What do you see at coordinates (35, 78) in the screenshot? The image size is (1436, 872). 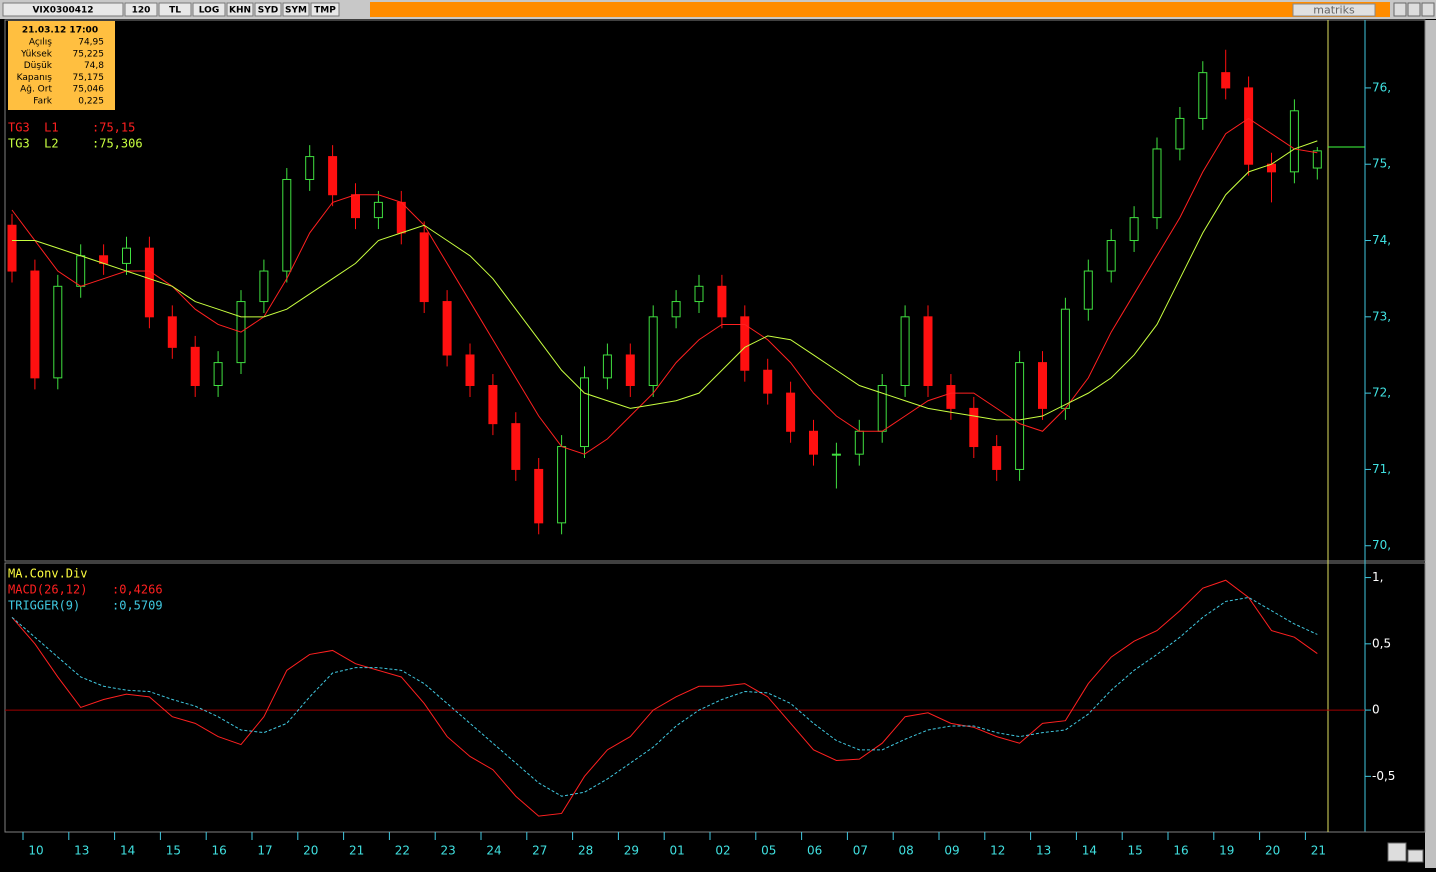 I see `info-label: Kapanış` at bounding box center [35, 78].